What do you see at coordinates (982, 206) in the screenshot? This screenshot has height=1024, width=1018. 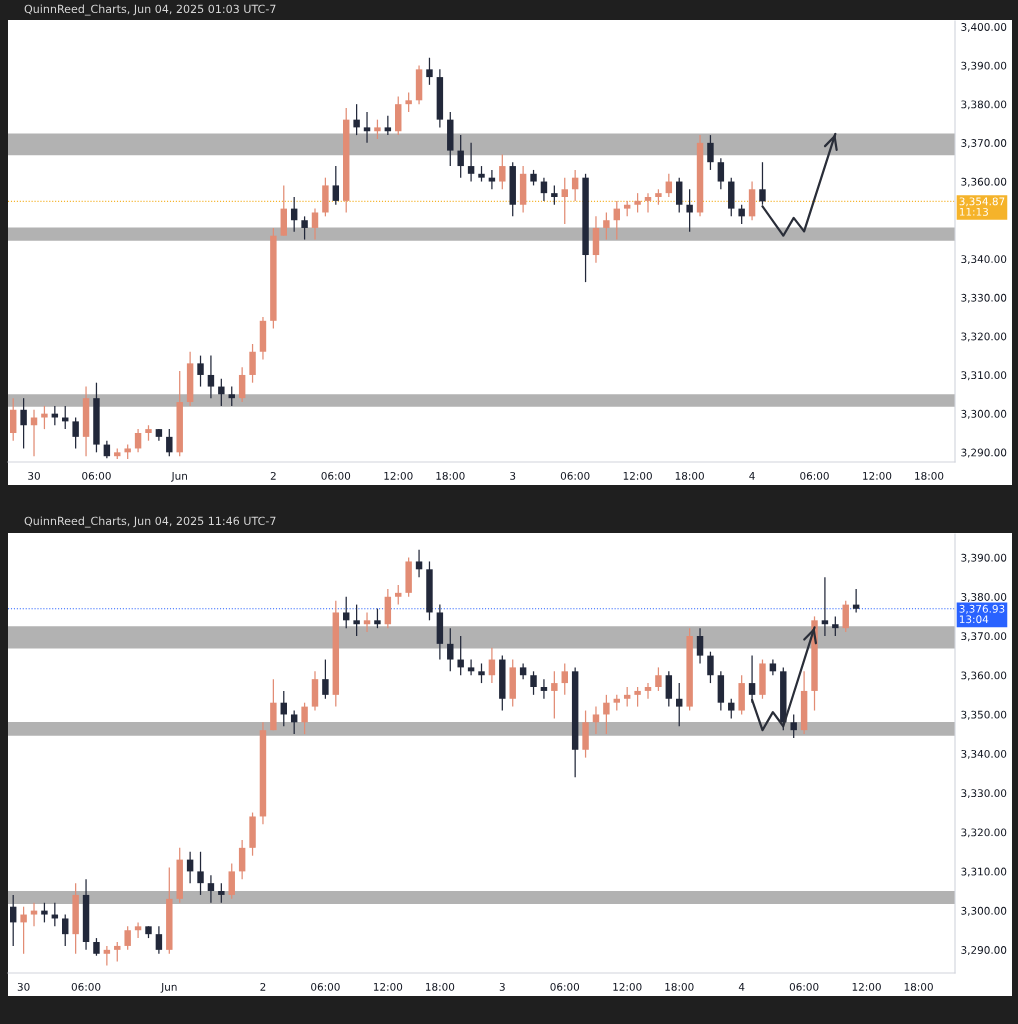 I see `ref-line-label: 3,354.87 11:13` at bounding box center [982, 206].